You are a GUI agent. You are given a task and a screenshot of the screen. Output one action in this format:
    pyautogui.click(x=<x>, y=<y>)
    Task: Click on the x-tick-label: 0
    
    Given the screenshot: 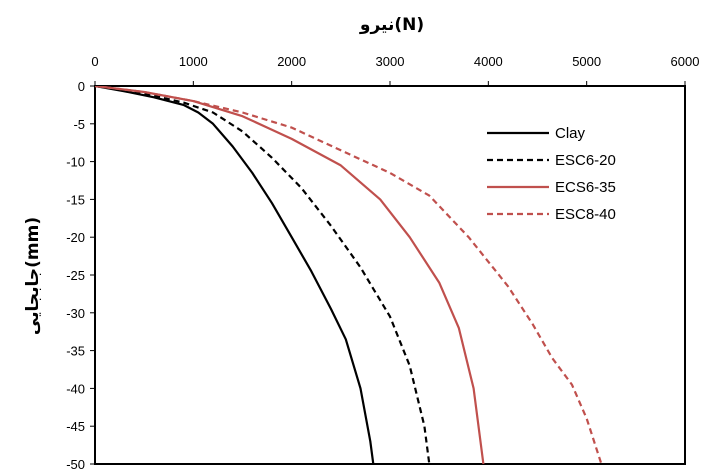 What is the action you would take?
    pyautogui.click(x=94, y=61)
    